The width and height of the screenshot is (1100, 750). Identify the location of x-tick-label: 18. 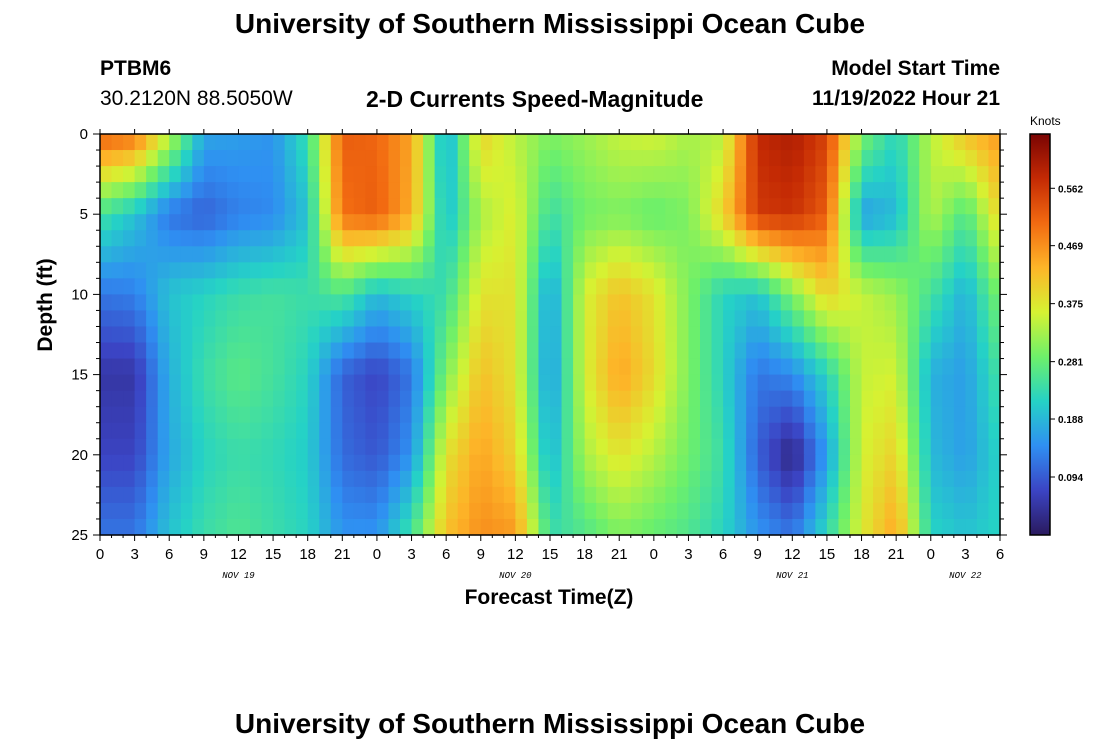
(861, 554).